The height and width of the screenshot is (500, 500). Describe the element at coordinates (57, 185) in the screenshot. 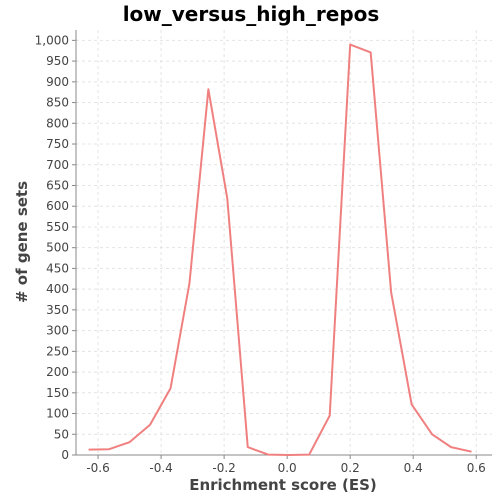

I see `y-tick-label: 650` at that location.